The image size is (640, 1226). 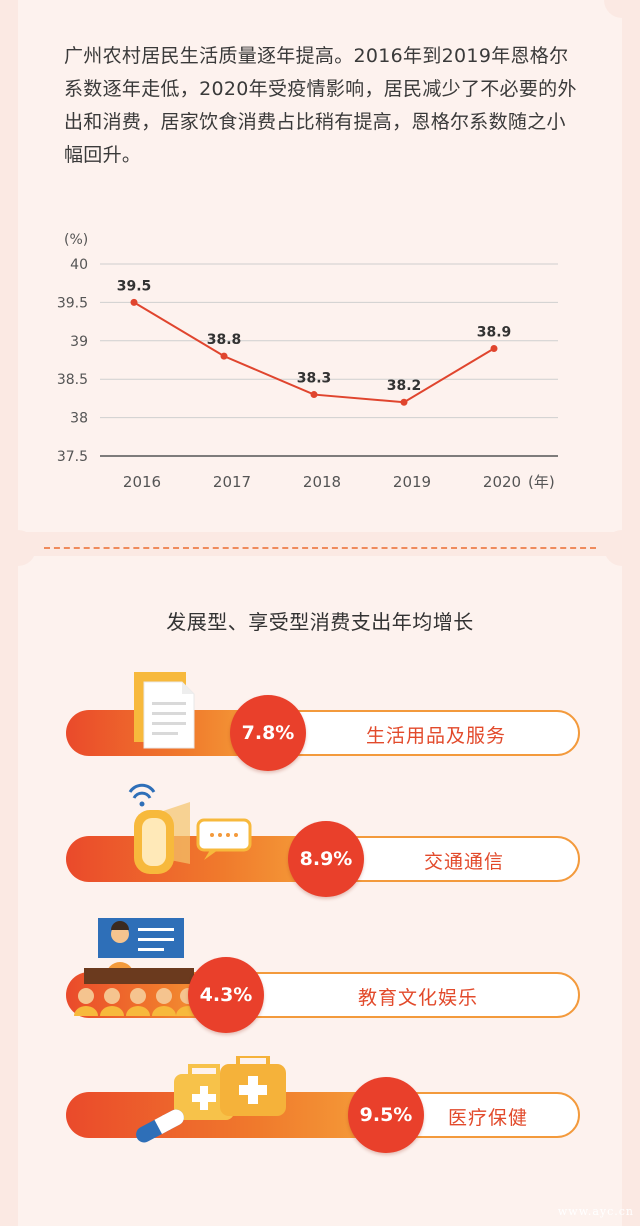 I want to click on category-label: 交通通信, so click(x=464, y=862).